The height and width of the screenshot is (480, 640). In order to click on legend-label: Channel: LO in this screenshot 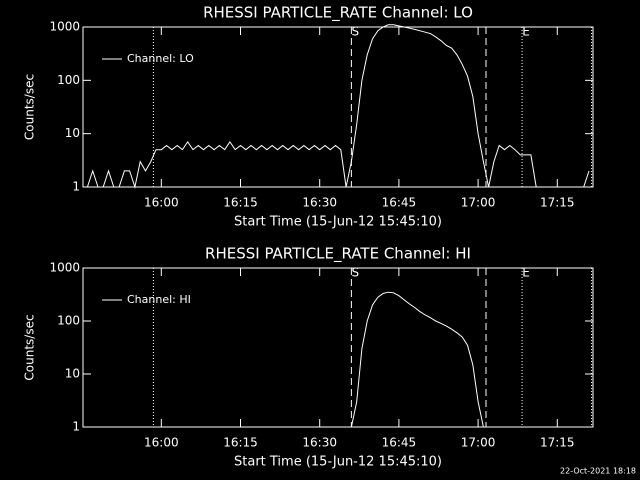, I will do `click(160, 58)`.